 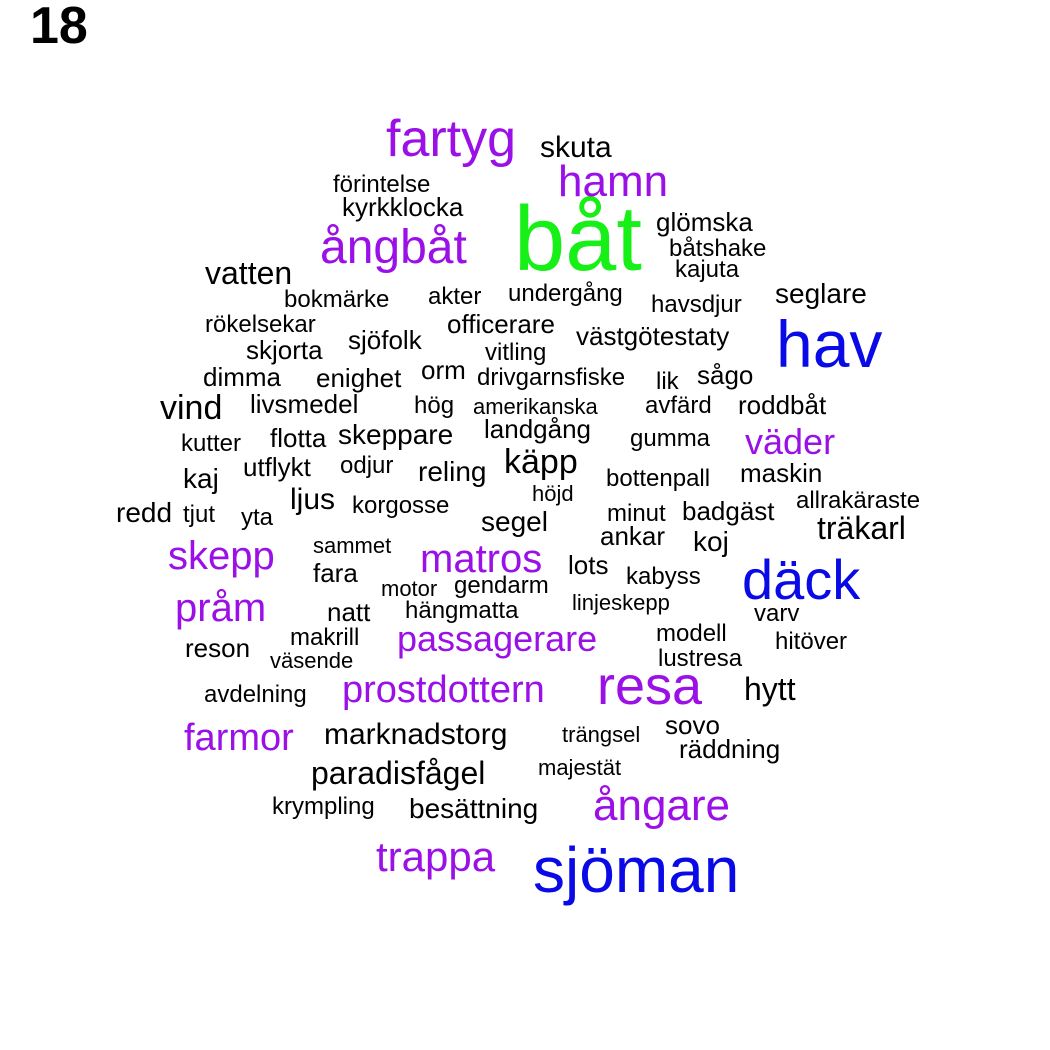 I want to click on word-trakarl: träkarl, so click(x=861, y=528).